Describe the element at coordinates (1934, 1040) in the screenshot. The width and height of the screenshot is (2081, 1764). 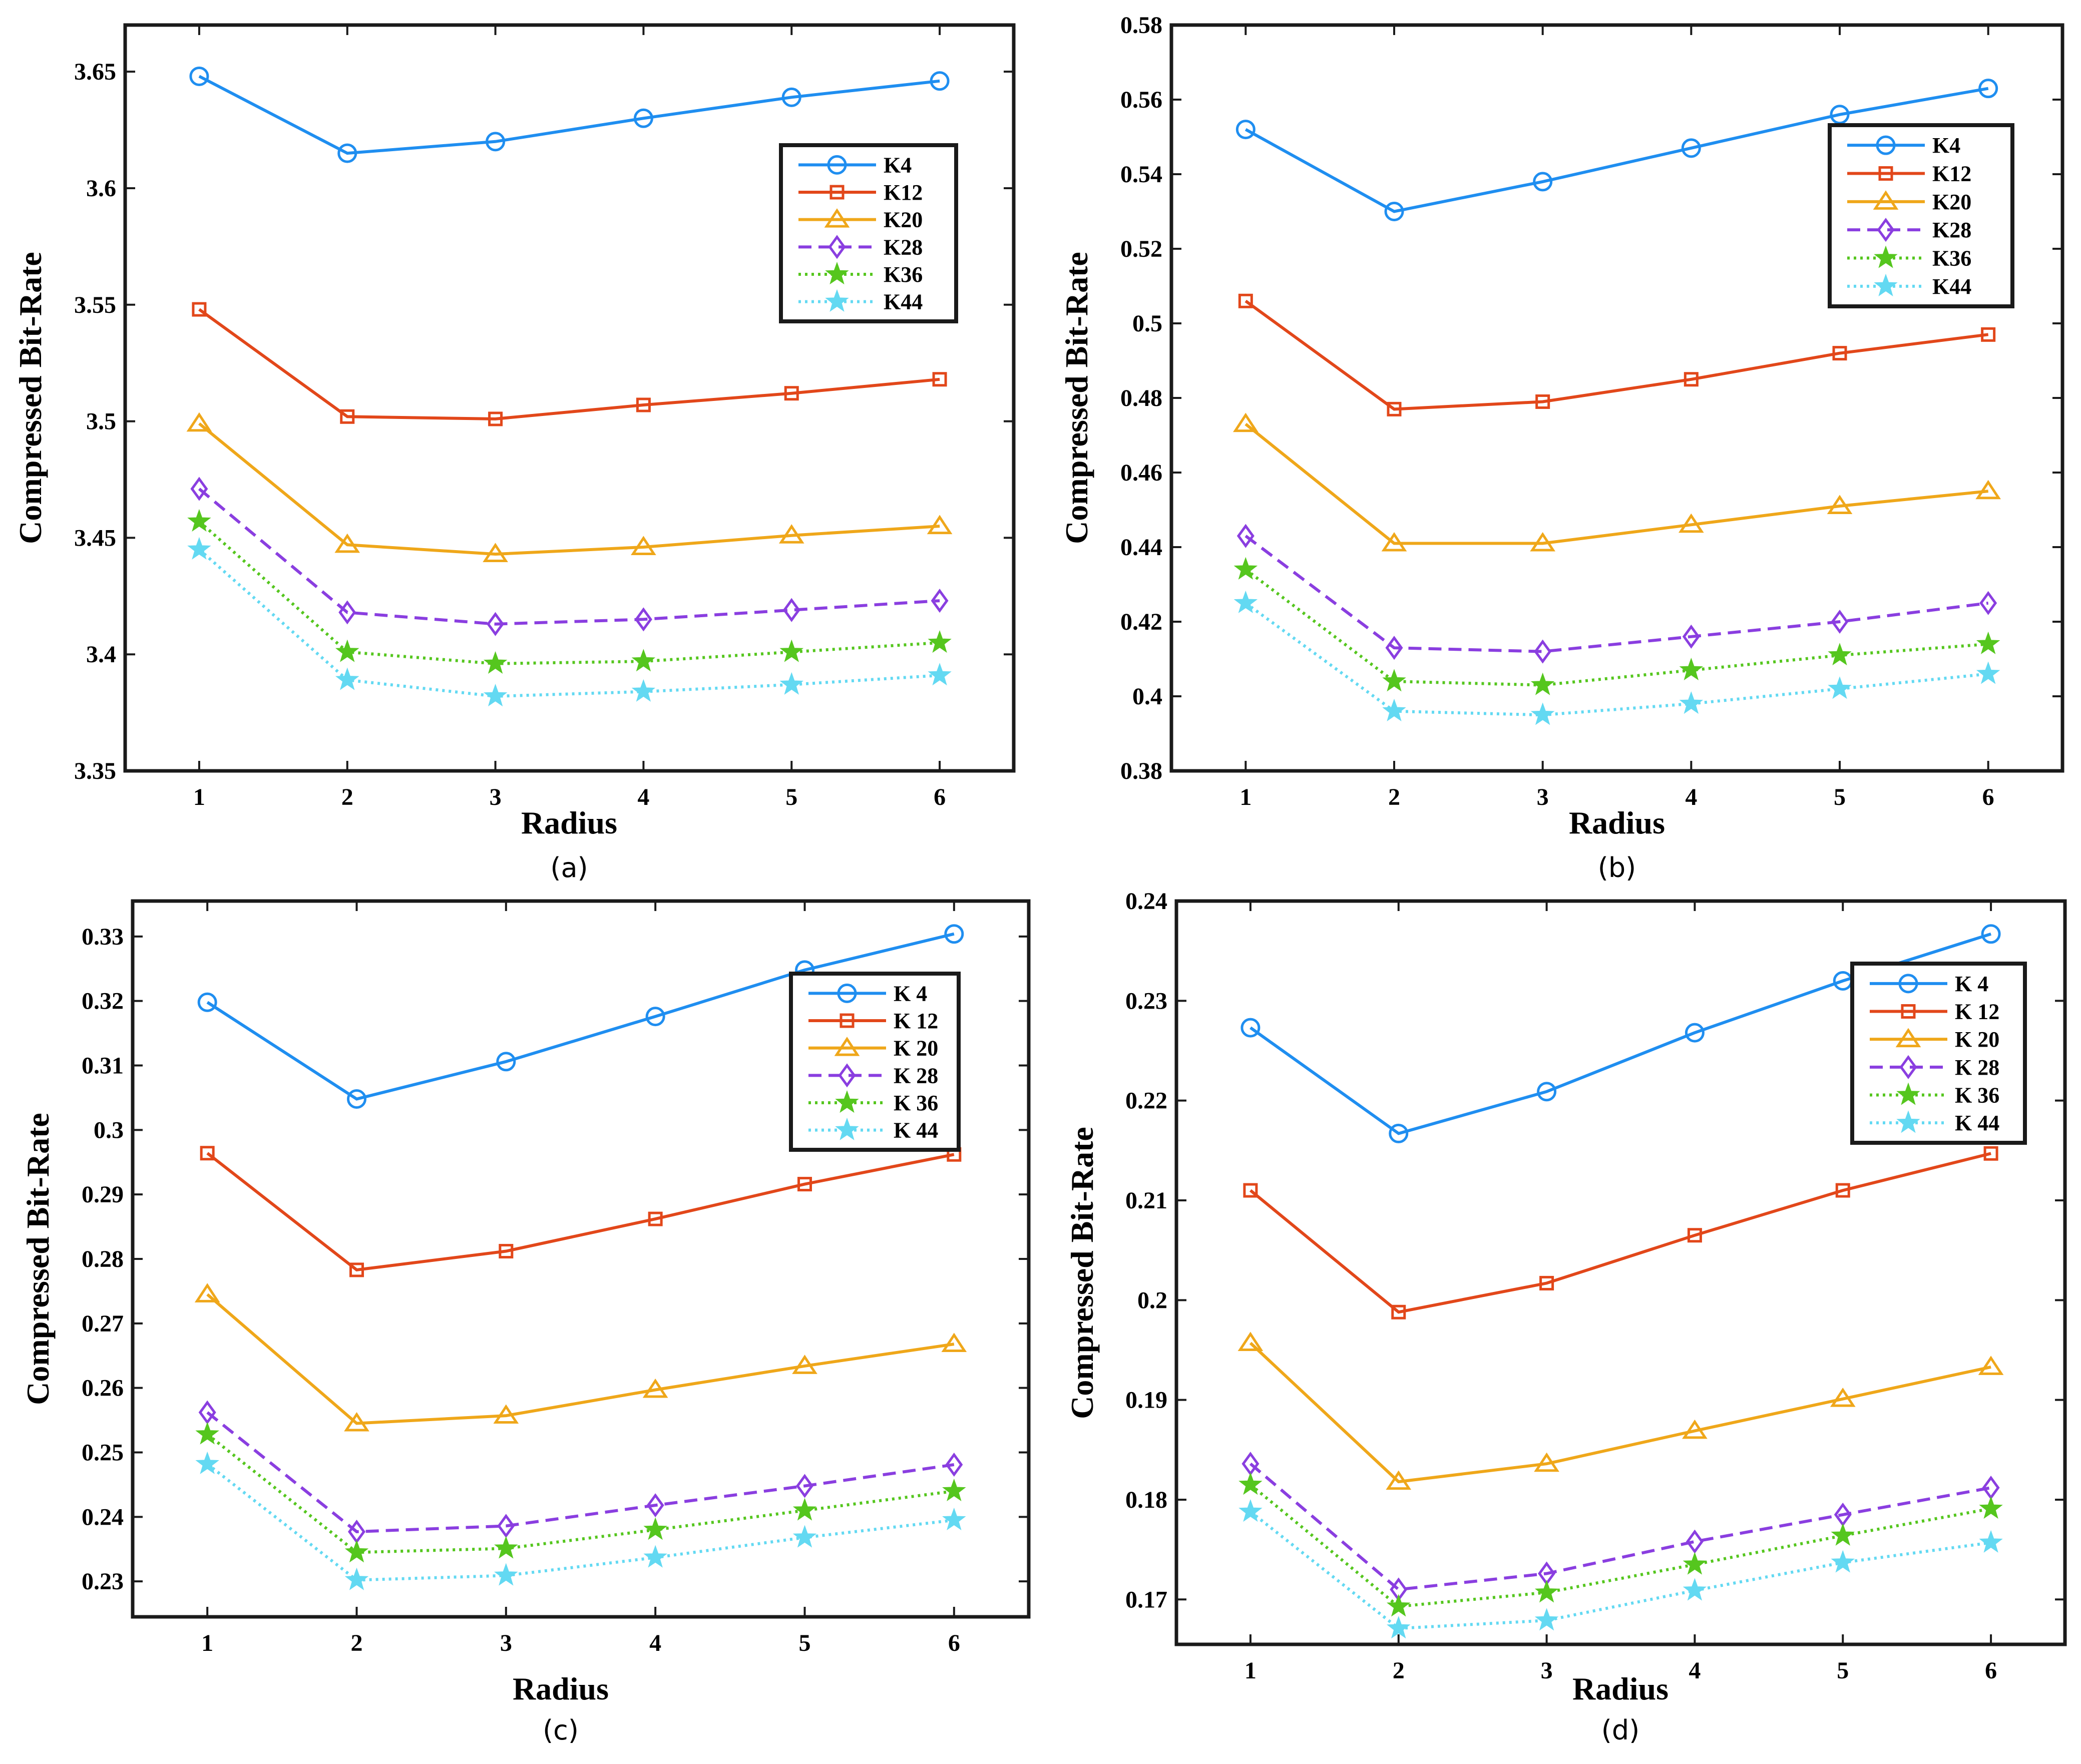
I see `legend-entry: K 20` at that location.